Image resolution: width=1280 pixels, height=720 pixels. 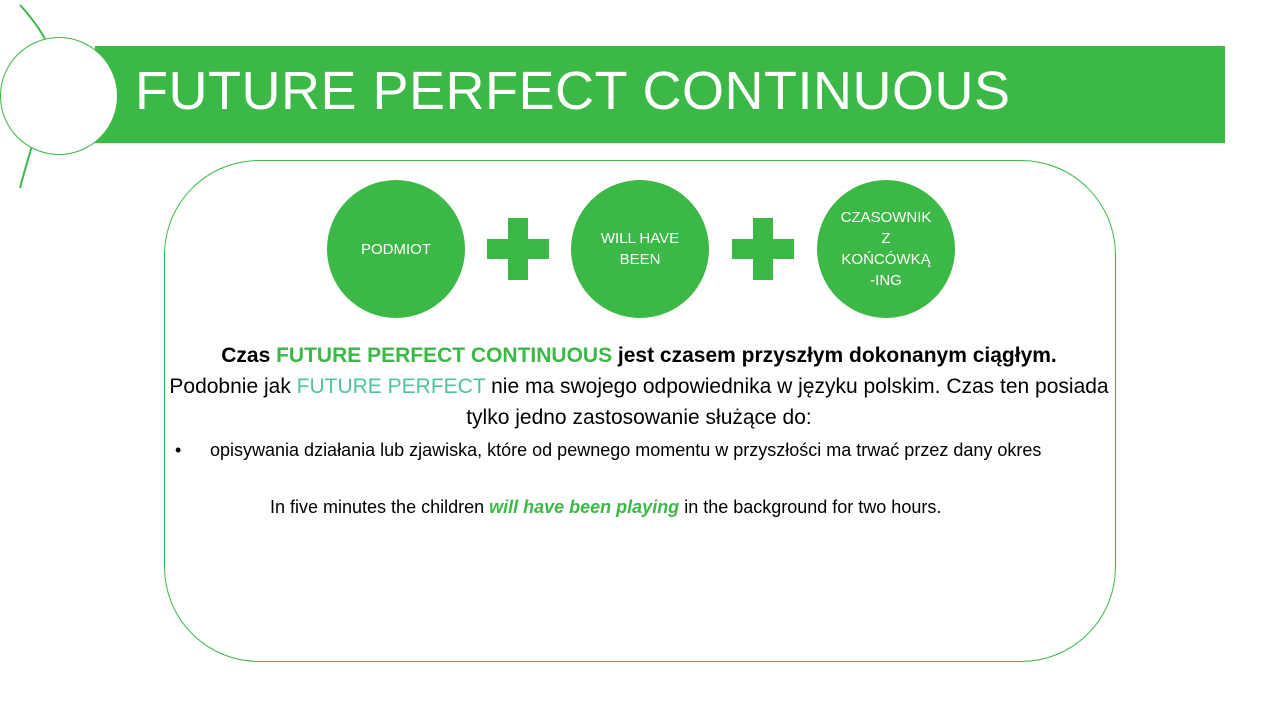 What do you see at coordinates (233, 386) in the screenshot?
I see `note-prefix: Podobnie jak` at bounding box center [233, 386].